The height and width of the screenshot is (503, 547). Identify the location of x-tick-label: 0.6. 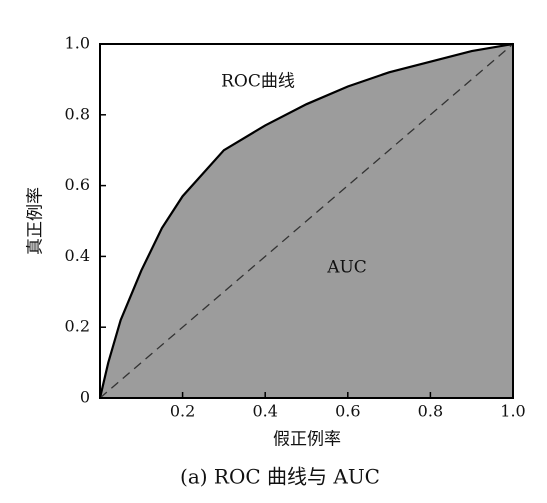
(347, 411).